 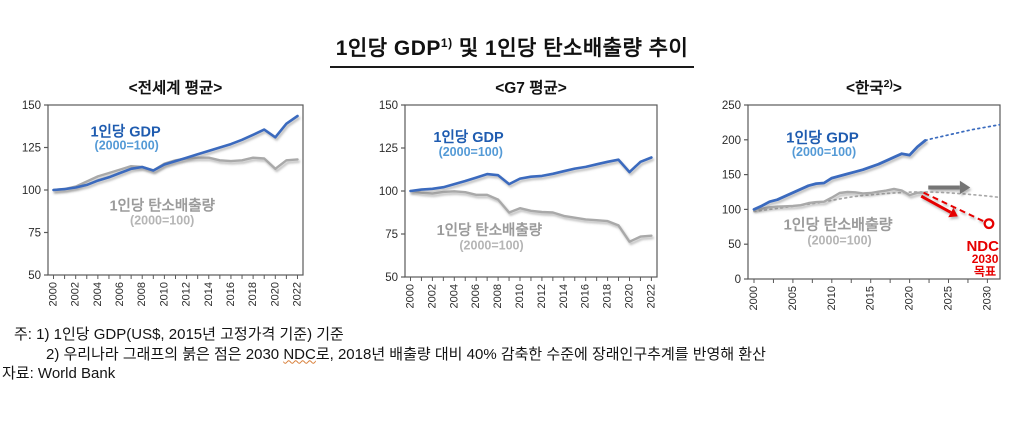 What do you see at coordinates (411, 296) in the screenshot?
I see `g7-xtick-label: 2000` at bounding box center [411, 296].